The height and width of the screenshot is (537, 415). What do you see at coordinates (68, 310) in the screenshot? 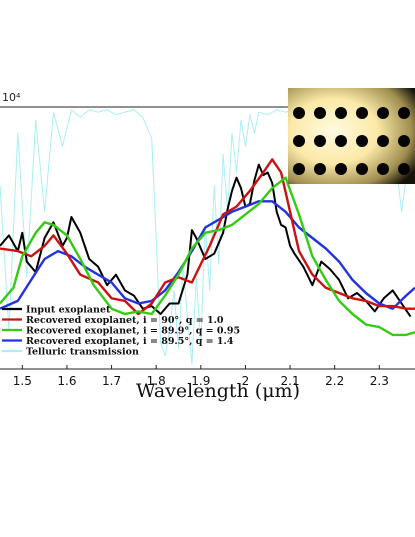
I see `legend-label: Input exoplanet` at bounding box center [68, 310].